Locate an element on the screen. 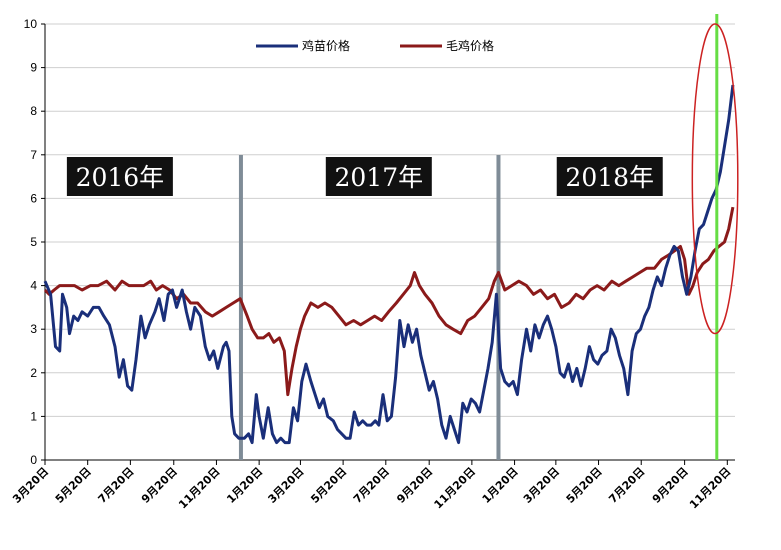 This screenshot has height=550, width=781. year-label-text: 2018年 is located at coordinates (609, 177).